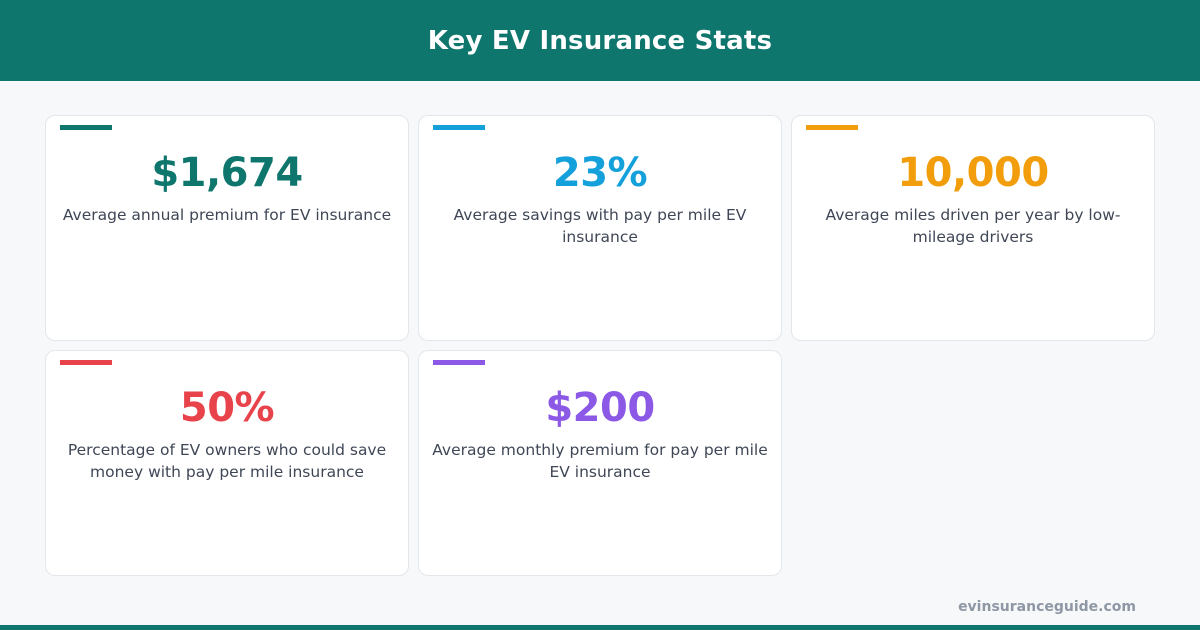  I want to click on stat-value: $1,674, so click(227, 173).